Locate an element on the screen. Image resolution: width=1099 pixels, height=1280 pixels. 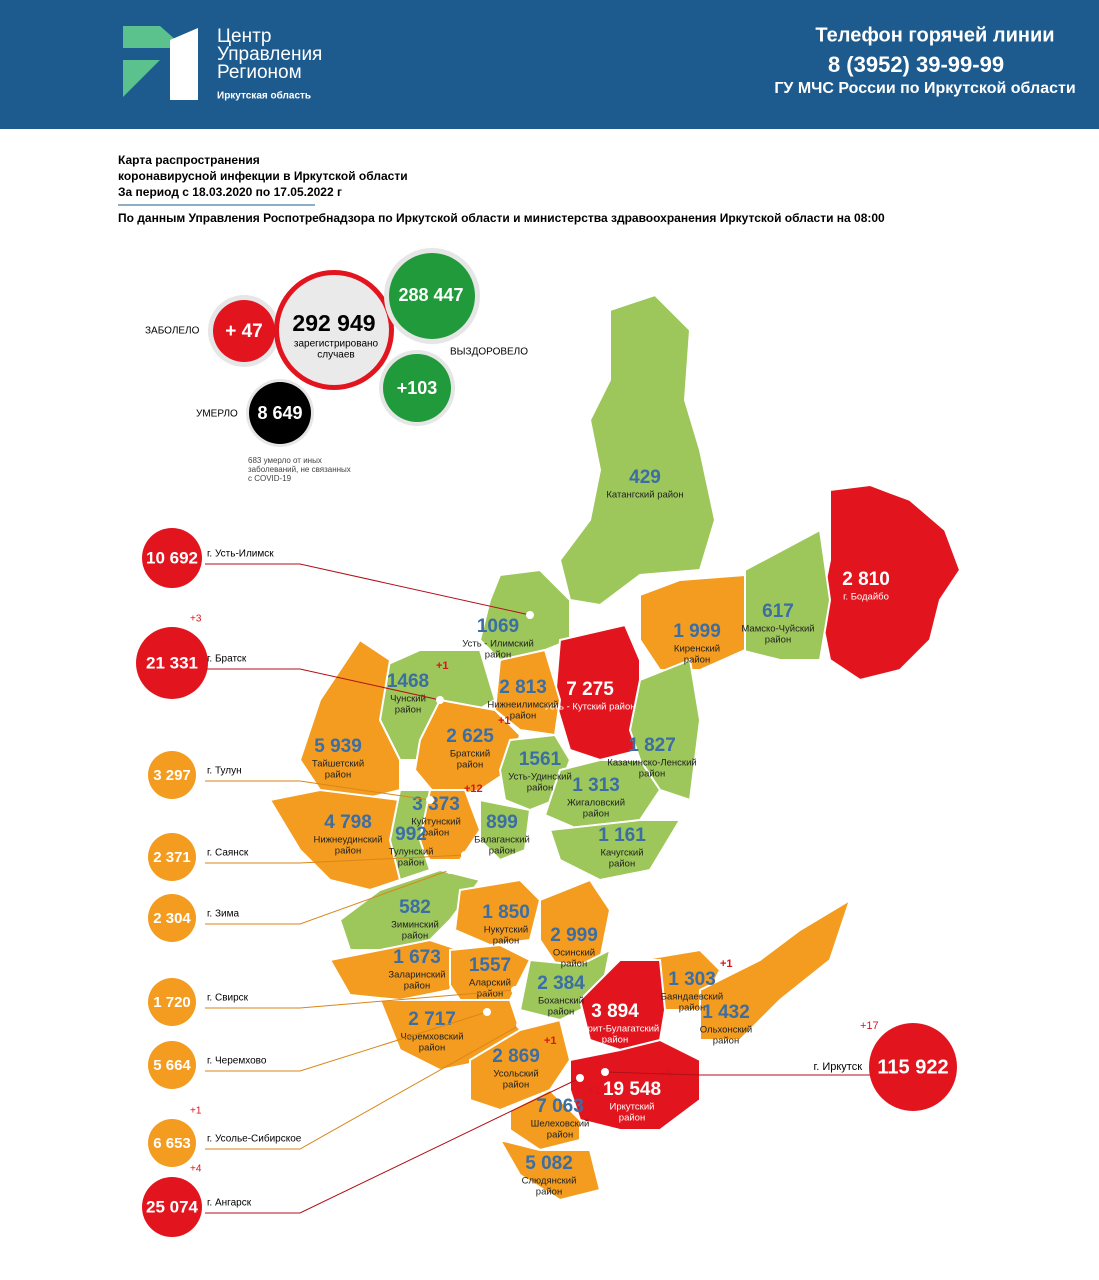
city-name: г. Черемхово is located at coordinates (237, 1061).